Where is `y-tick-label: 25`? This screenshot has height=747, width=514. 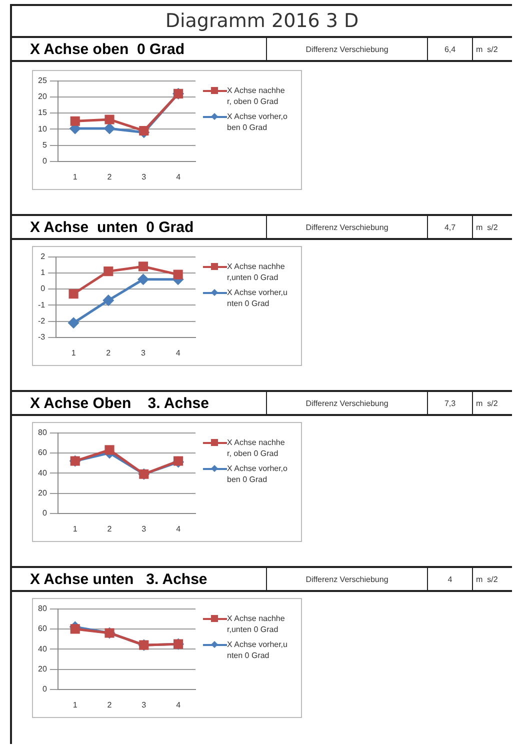 y-tick-label: 25 is located at coordinates (43, 81).